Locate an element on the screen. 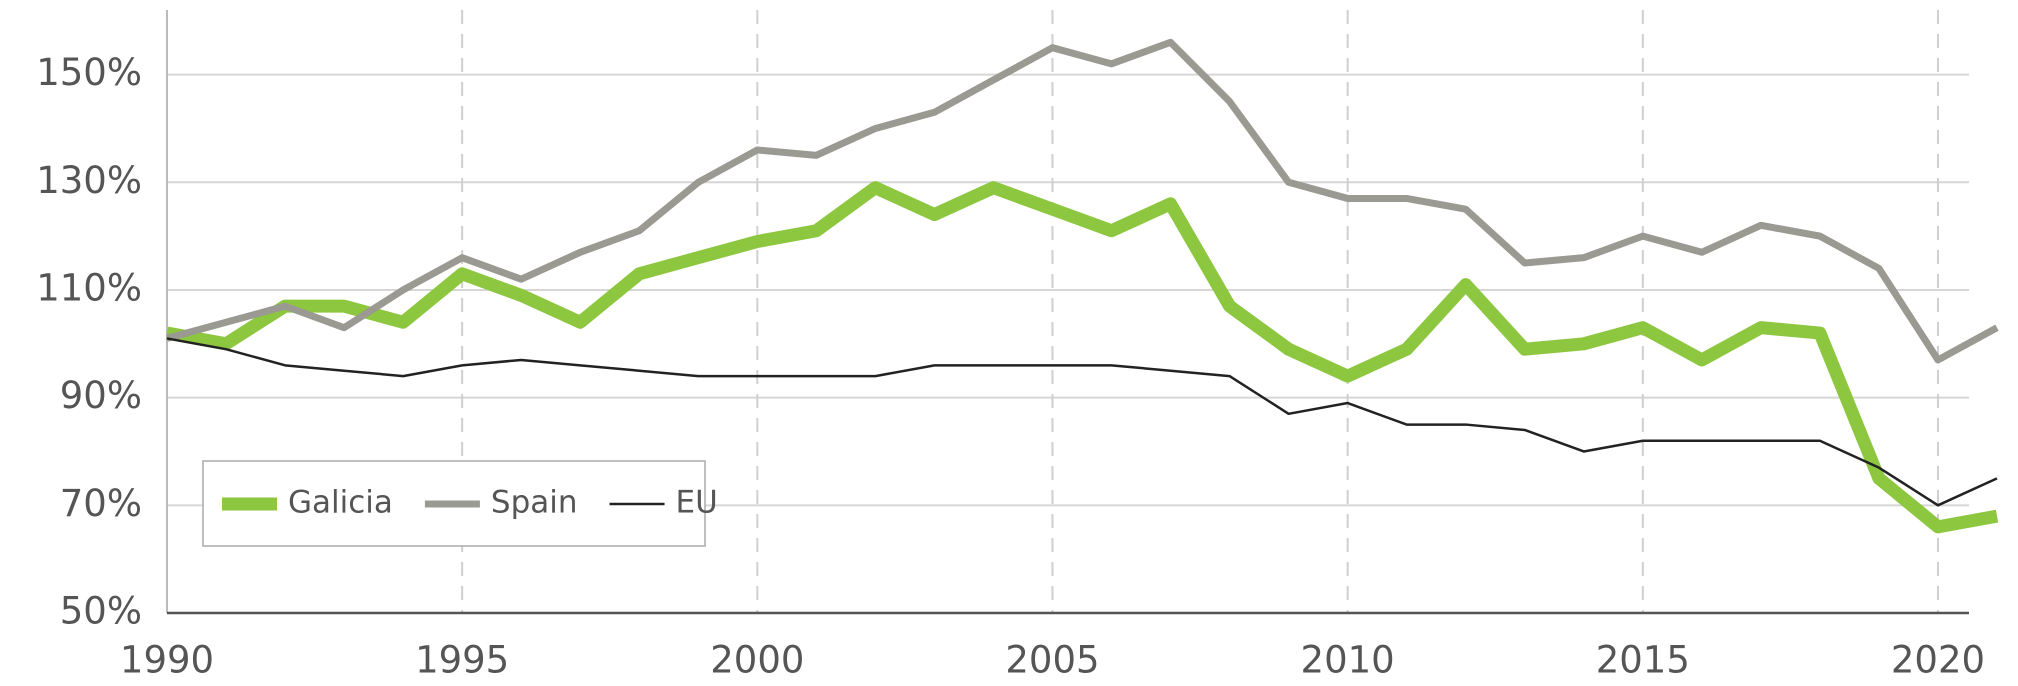 The height and width of the screenshot is (686, 2018). x-tick-label: 2000 is located at coordinates (757, 660).